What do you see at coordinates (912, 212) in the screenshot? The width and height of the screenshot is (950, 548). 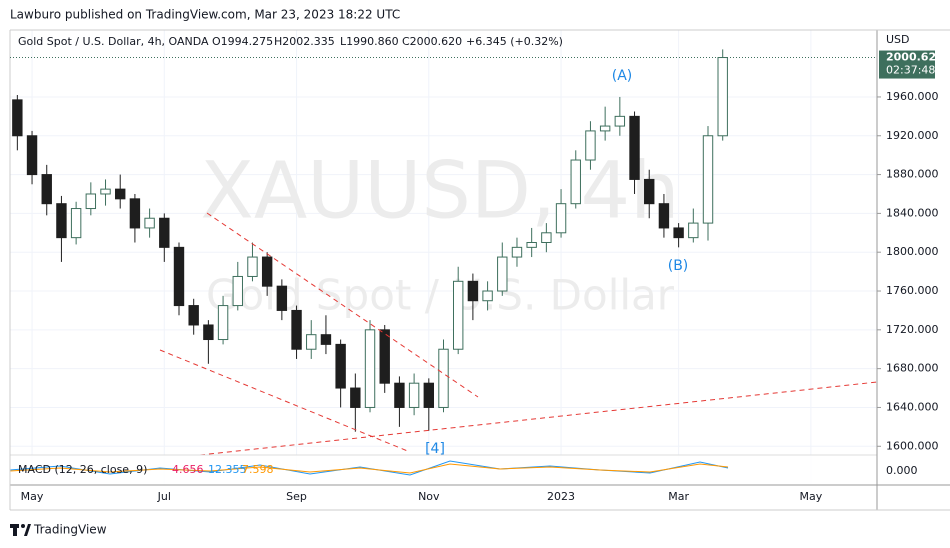 I see `y-tick-label: 1840.000` at bounding box center [912, 212].